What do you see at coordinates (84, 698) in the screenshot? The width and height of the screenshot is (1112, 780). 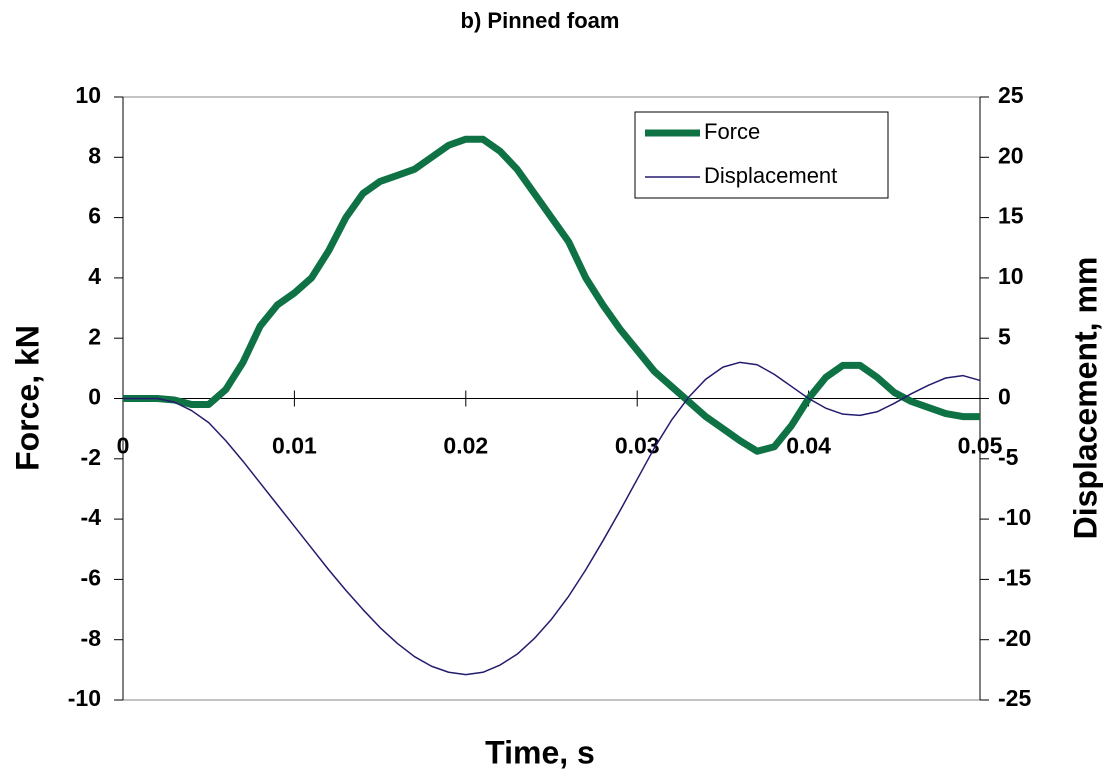 I see `y-tick-label: -10` at bounding box center [84, 698].